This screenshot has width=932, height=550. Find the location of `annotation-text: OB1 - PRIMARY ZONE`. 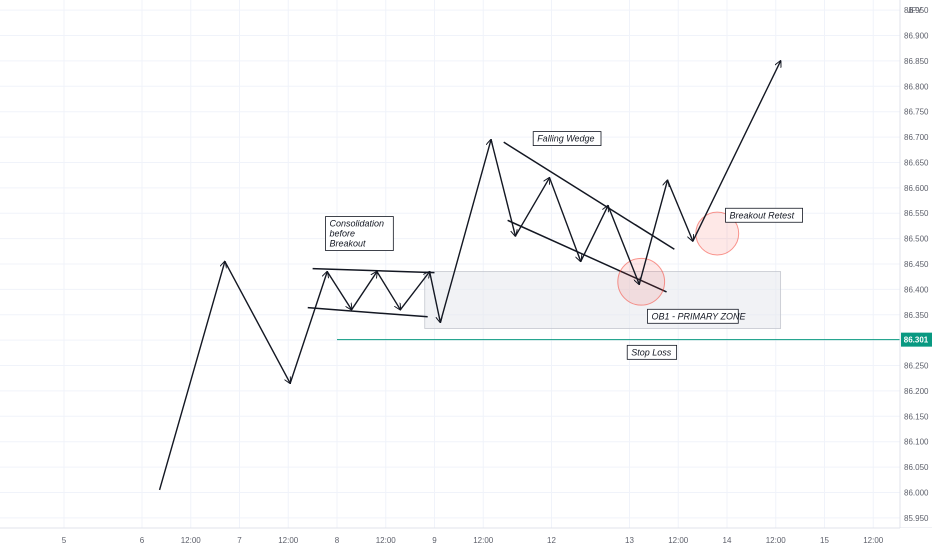

annotation-text: OB1 - PRIMARY ZONE is located at coordinates (698, 316).